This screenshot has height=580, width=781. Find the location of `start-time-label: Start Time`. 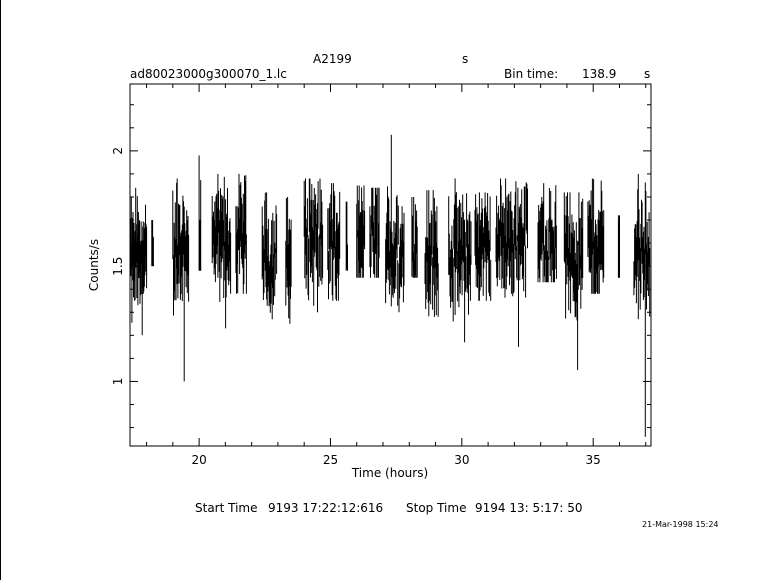

start-time-label: Start Time is located at coordinates (226, 508).